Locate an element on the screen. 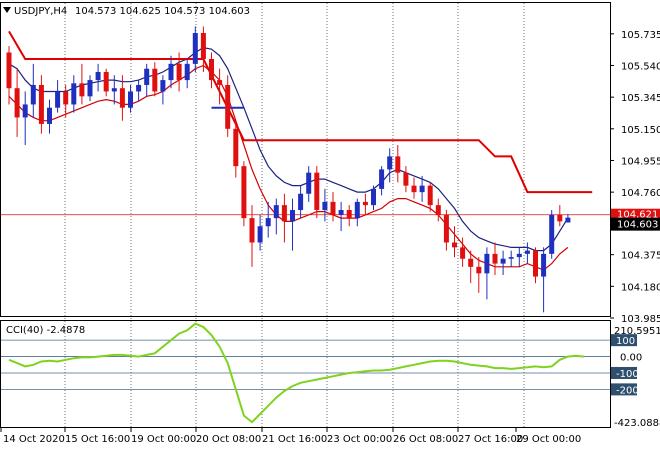 This screenshot has width=660, height=453. price-tick-label: 104.180 is located at coordinates (640, 287).